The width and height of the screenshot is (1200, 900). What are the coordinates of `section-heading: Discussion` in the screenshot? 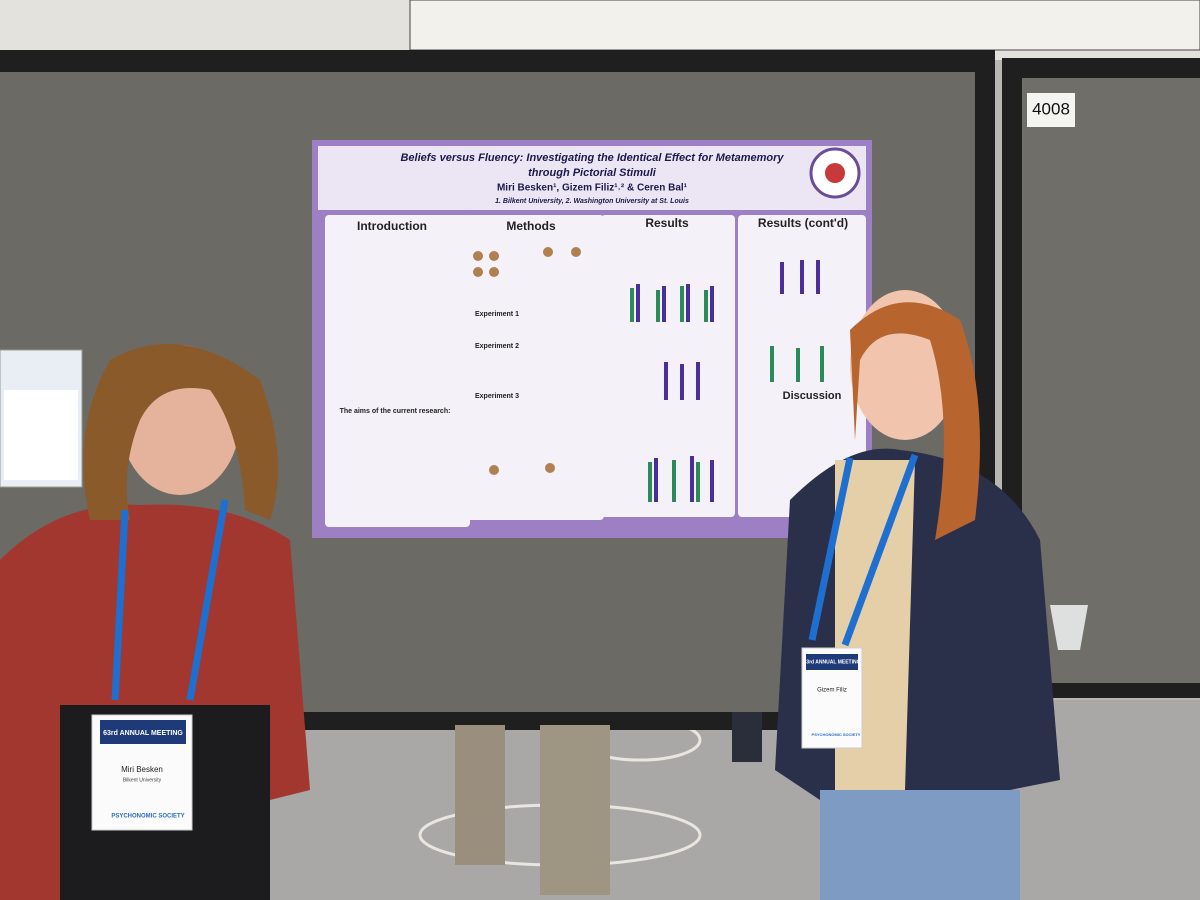 It's located at (812, 396).